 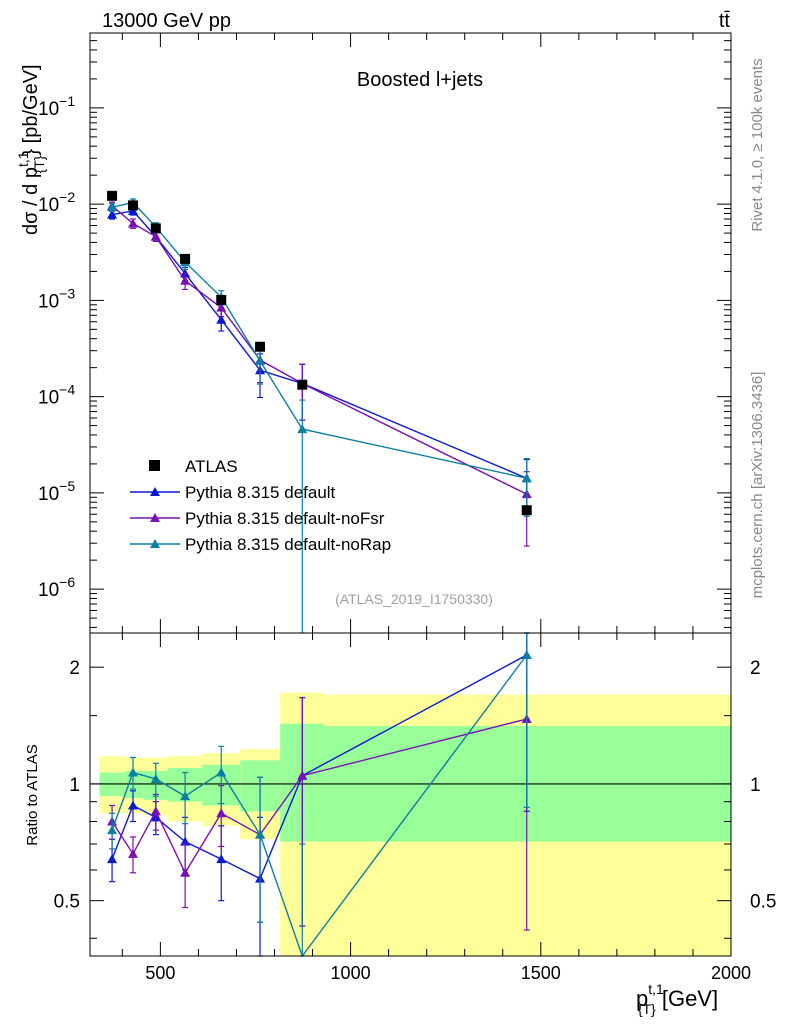 I want to click on y-axis-label: dσ / d pt,1{T}} [pb/GeV], so click(x=31, y=149).